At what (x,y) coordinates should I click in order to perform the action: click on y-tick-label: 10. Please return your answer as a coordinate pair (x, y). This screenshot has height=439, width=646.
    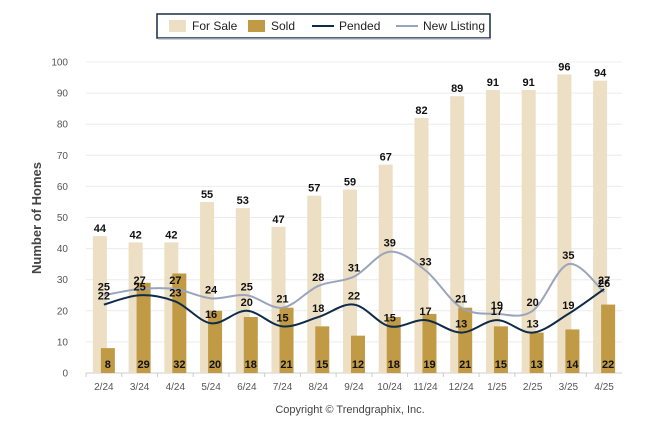
    Looking at the image, I should click on (63, 342).